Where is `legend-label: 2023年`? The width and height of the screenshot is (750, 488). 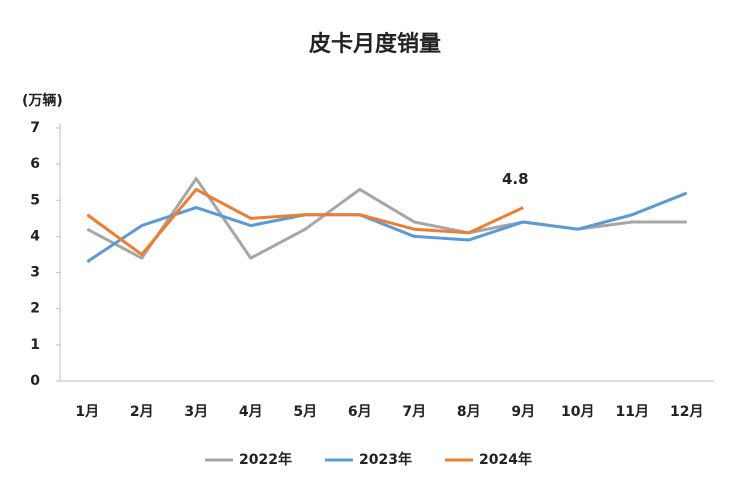
legend-label: 2023年 is located at coordinates (385, 459).